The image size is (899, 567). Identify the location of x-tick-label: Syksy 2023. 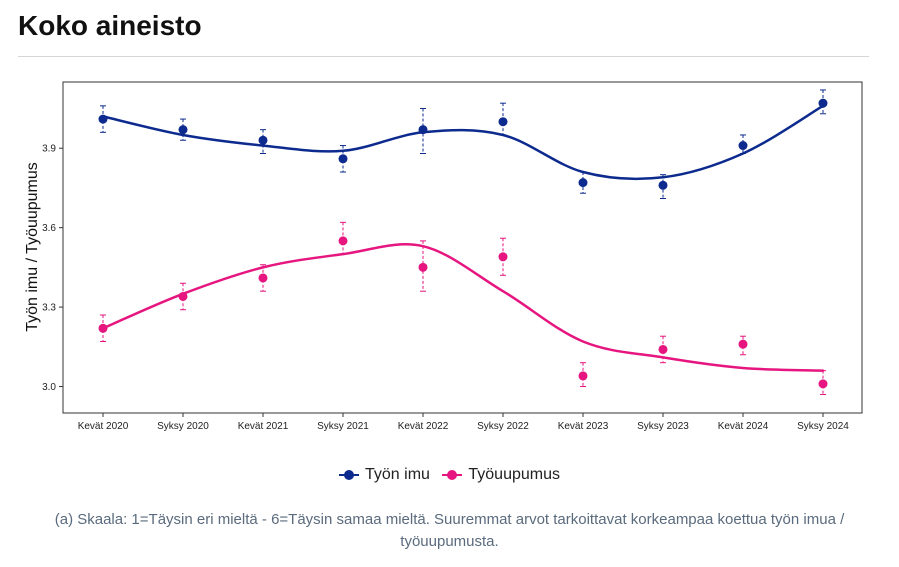
(663, 426).